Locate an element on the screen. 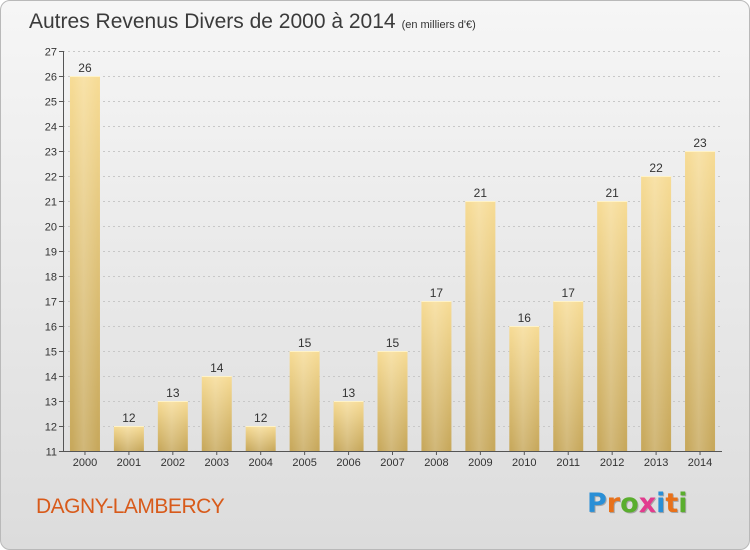 This screenshot has width=750, height=550. x-tick-label: 2011 is located at coordinates (568, 463).